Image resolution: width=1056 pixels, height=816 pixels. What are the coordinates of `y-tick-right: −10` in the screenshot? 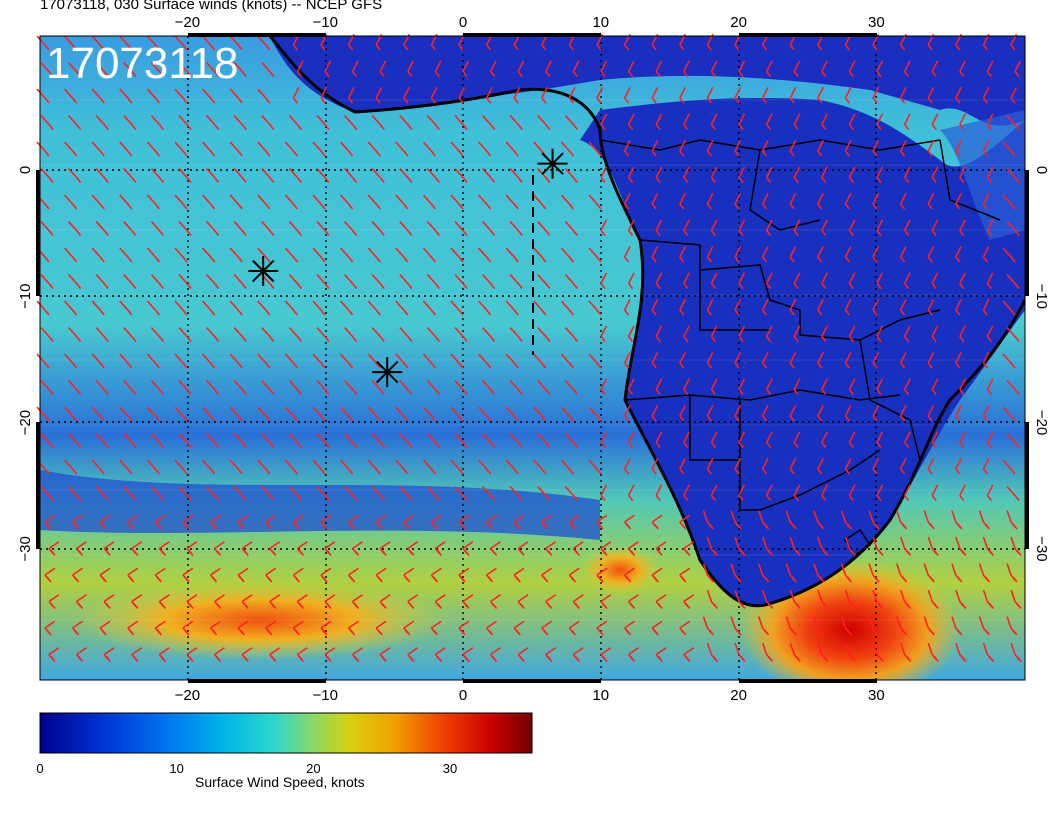 It's located at (1041, 296).